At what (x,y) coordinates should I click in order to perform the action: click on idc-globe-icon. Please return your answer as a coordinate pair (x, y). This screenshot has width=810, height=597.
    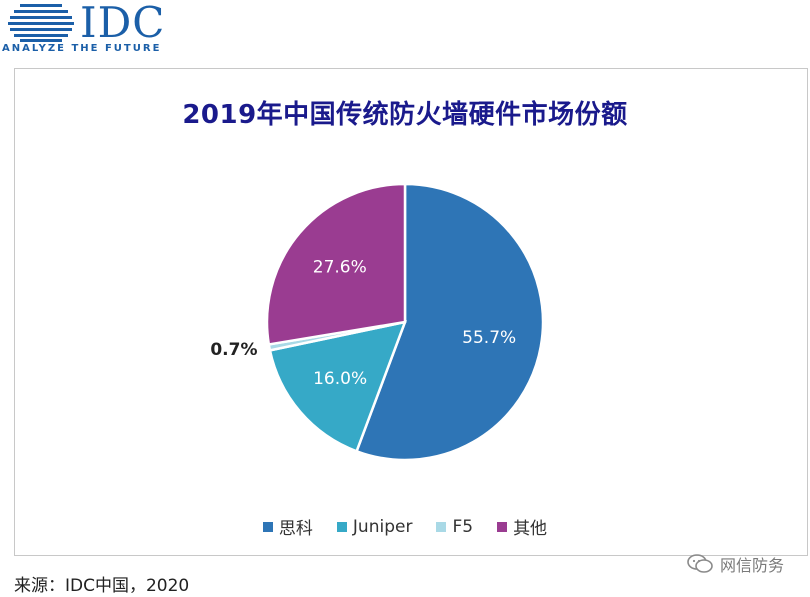
    Looking at the image, I should click on (41, 23).